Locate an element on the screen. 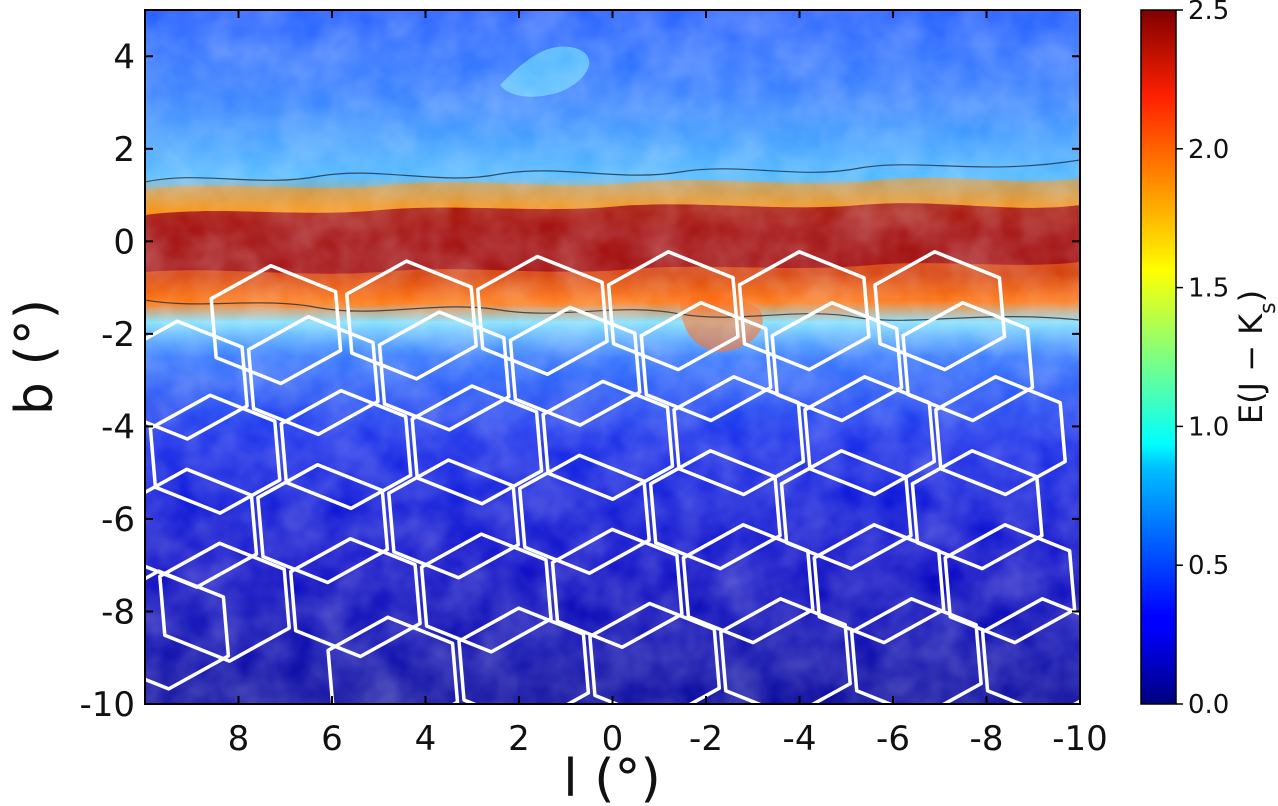 The height and width of the screenshot is (806, 1278). x-axis-title: l (°) is located at coordinates (612, 777).